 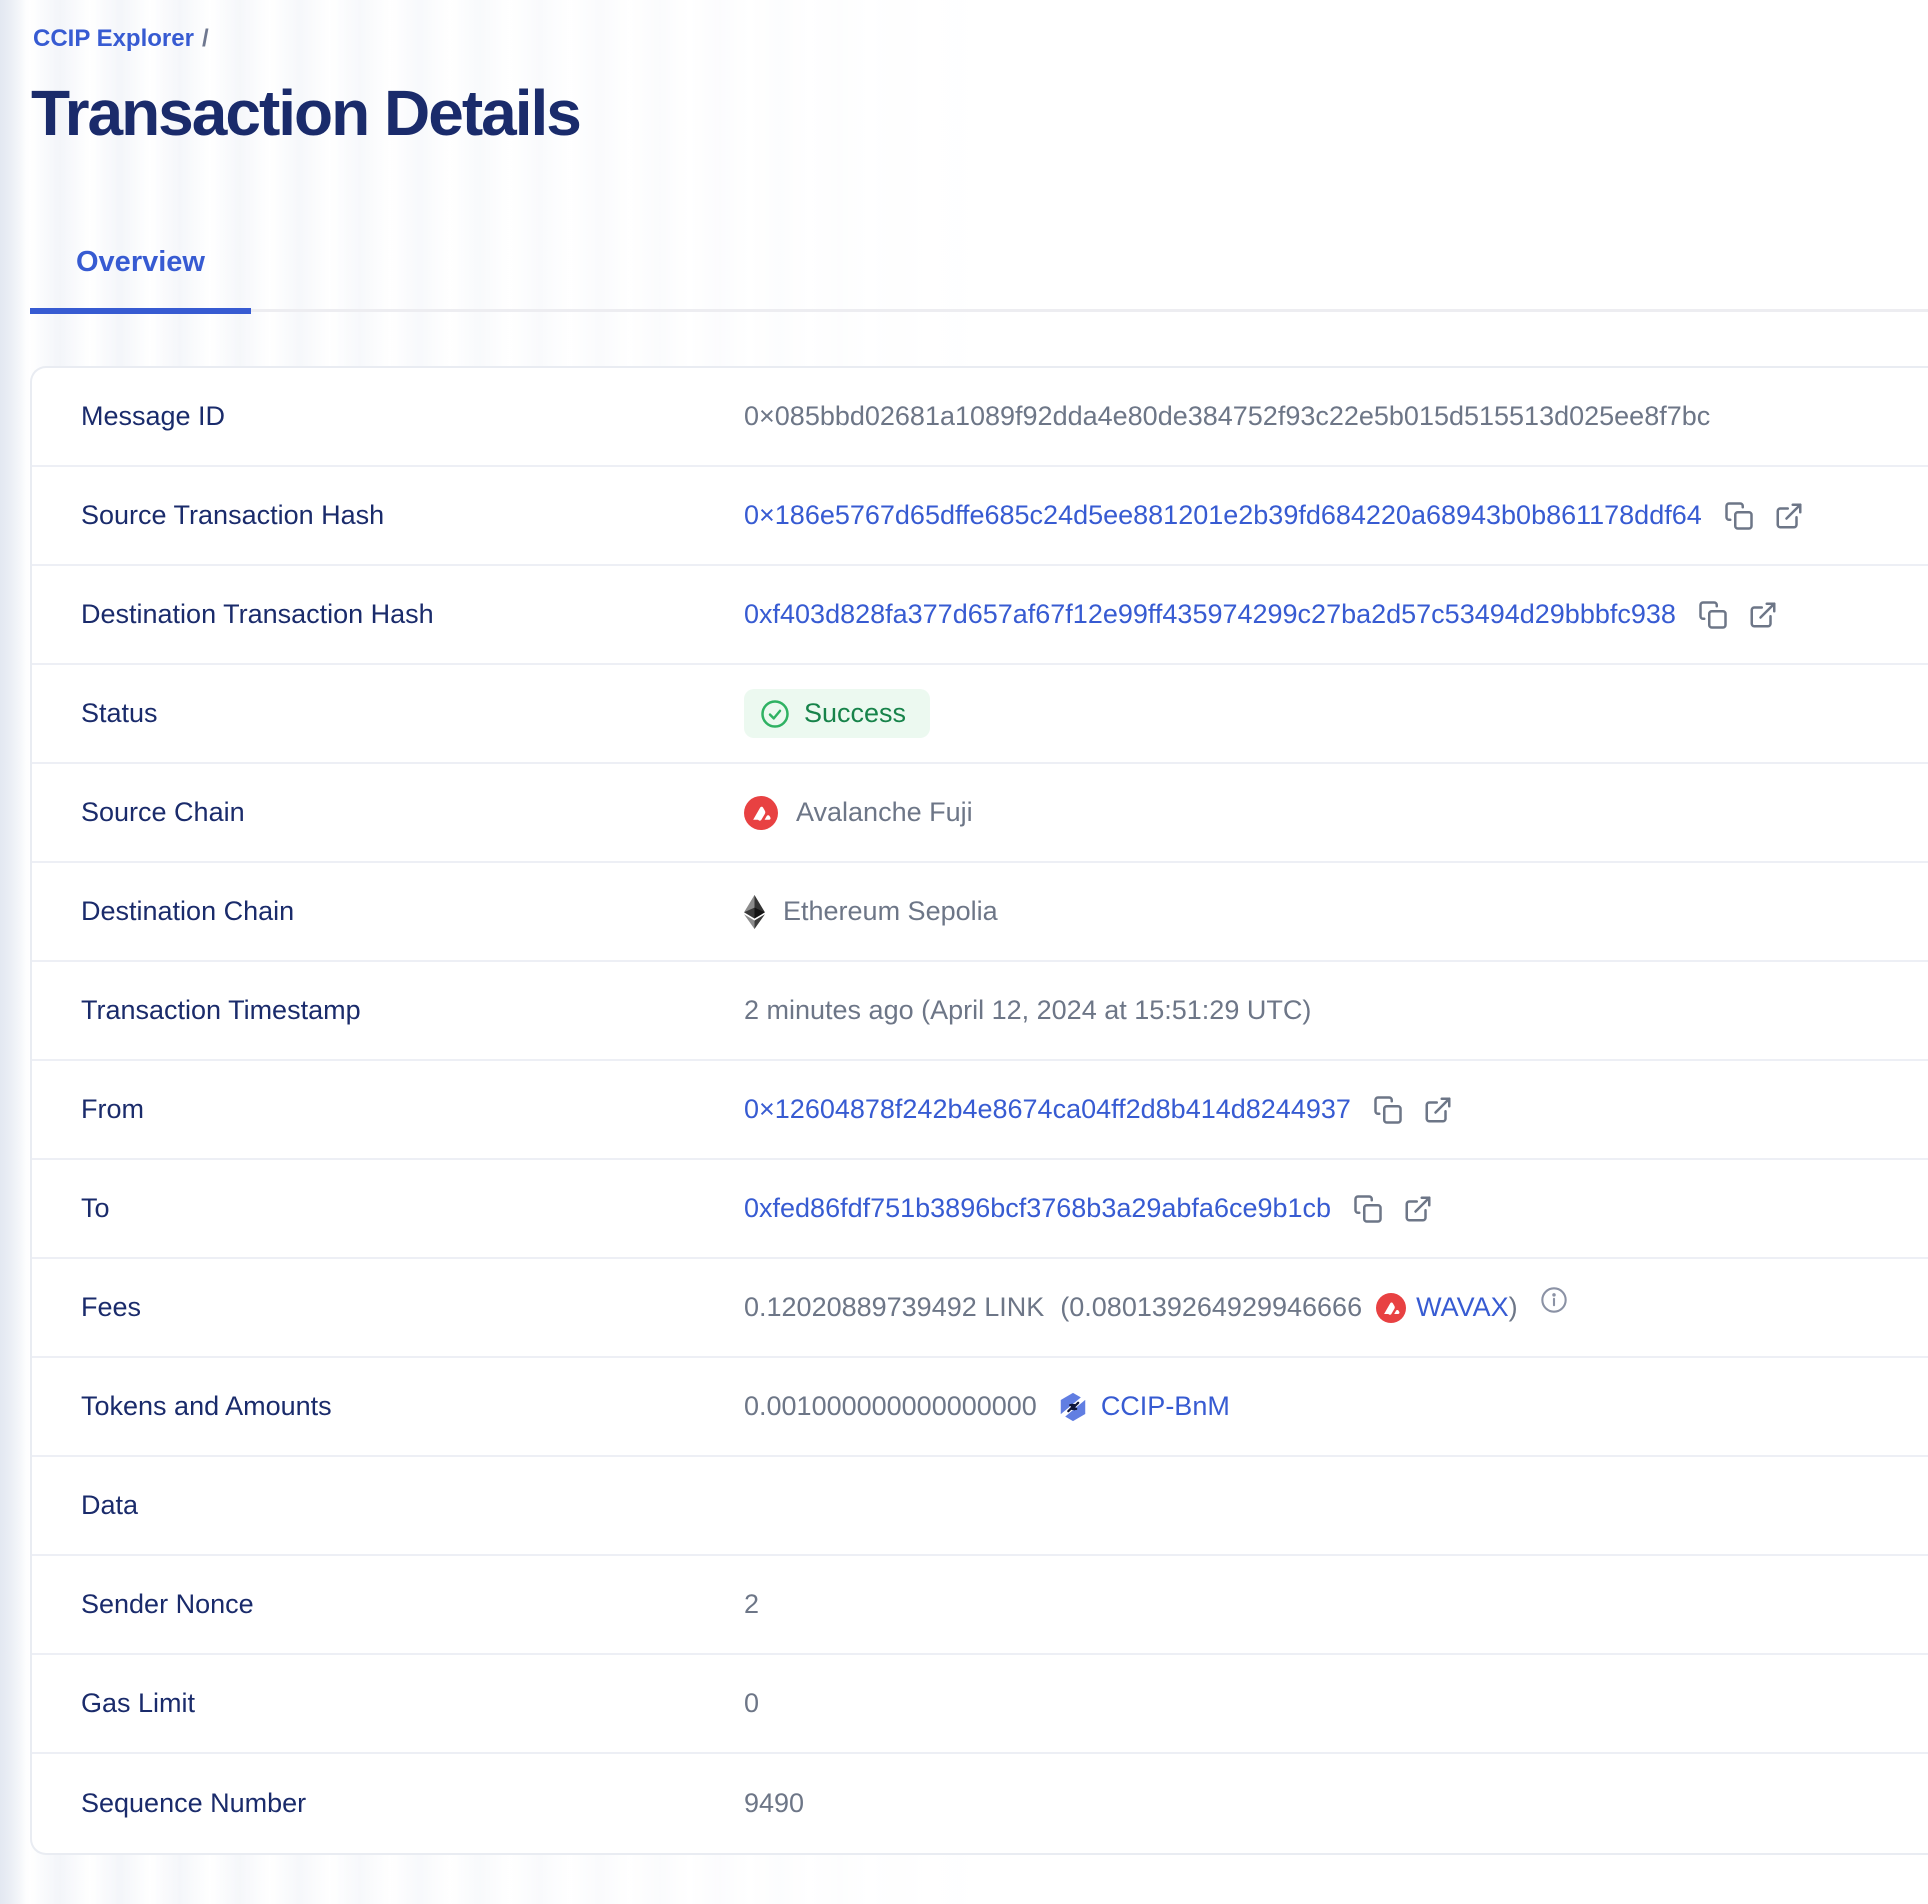 I want to click on status-badge: Success, so click(x=837, y=713).